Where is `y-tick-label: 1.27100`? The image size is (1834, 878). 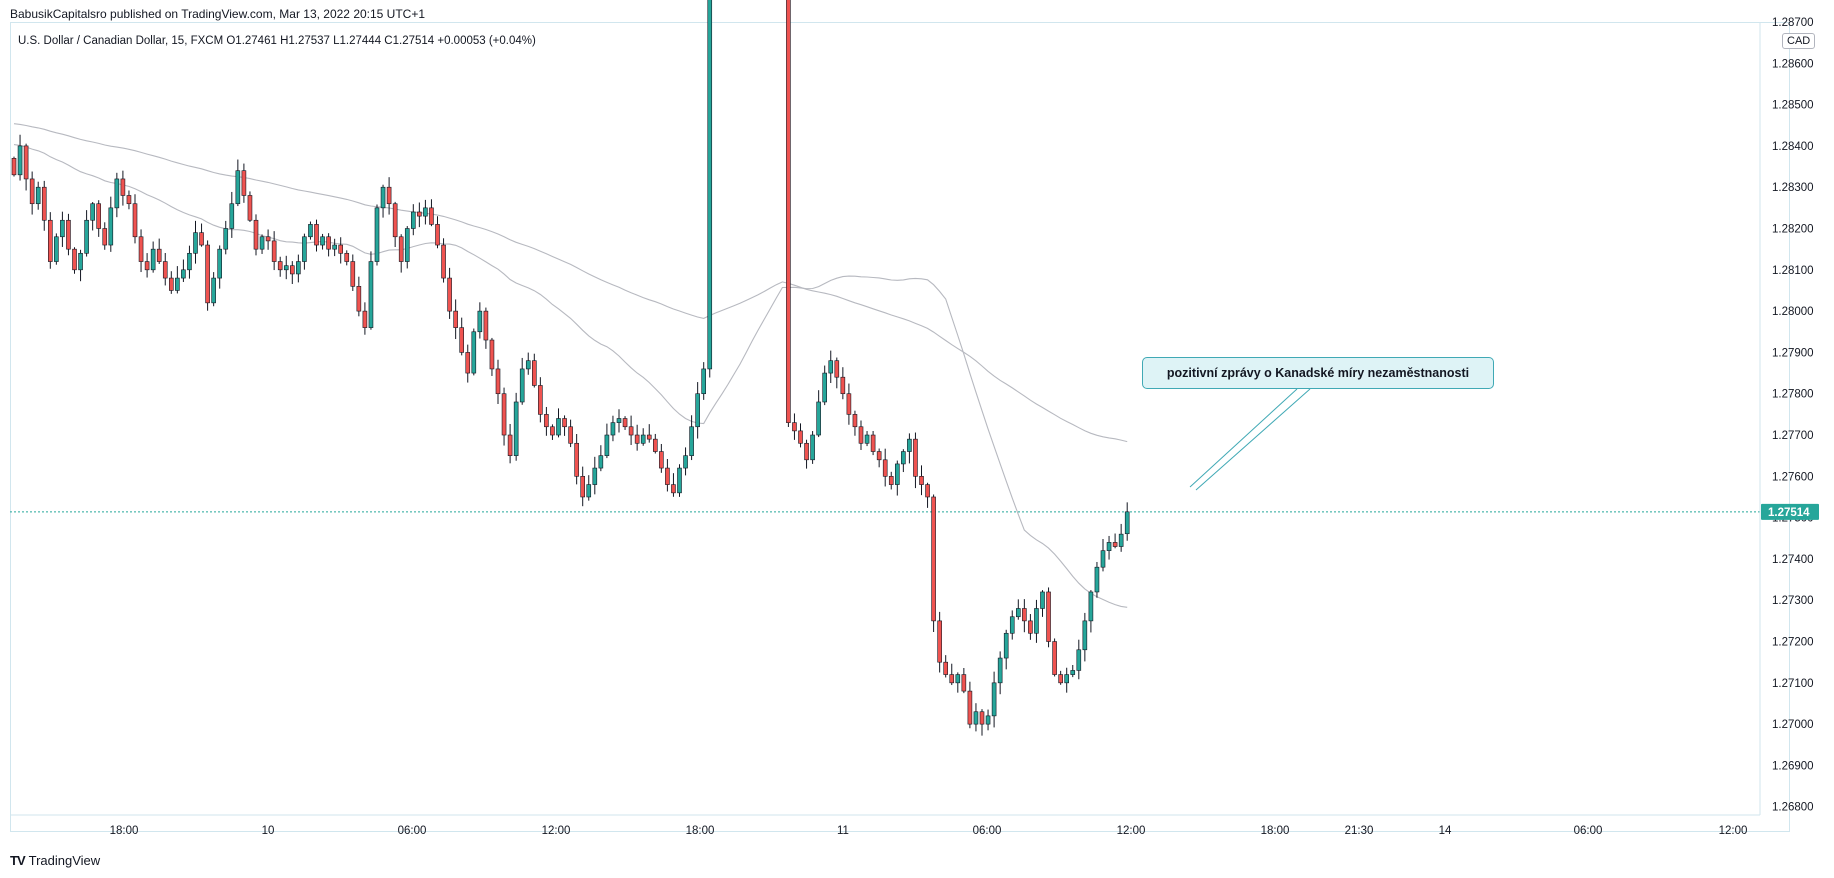
y-tick-label: 1.27100 is located at coordinates (1793, 684).